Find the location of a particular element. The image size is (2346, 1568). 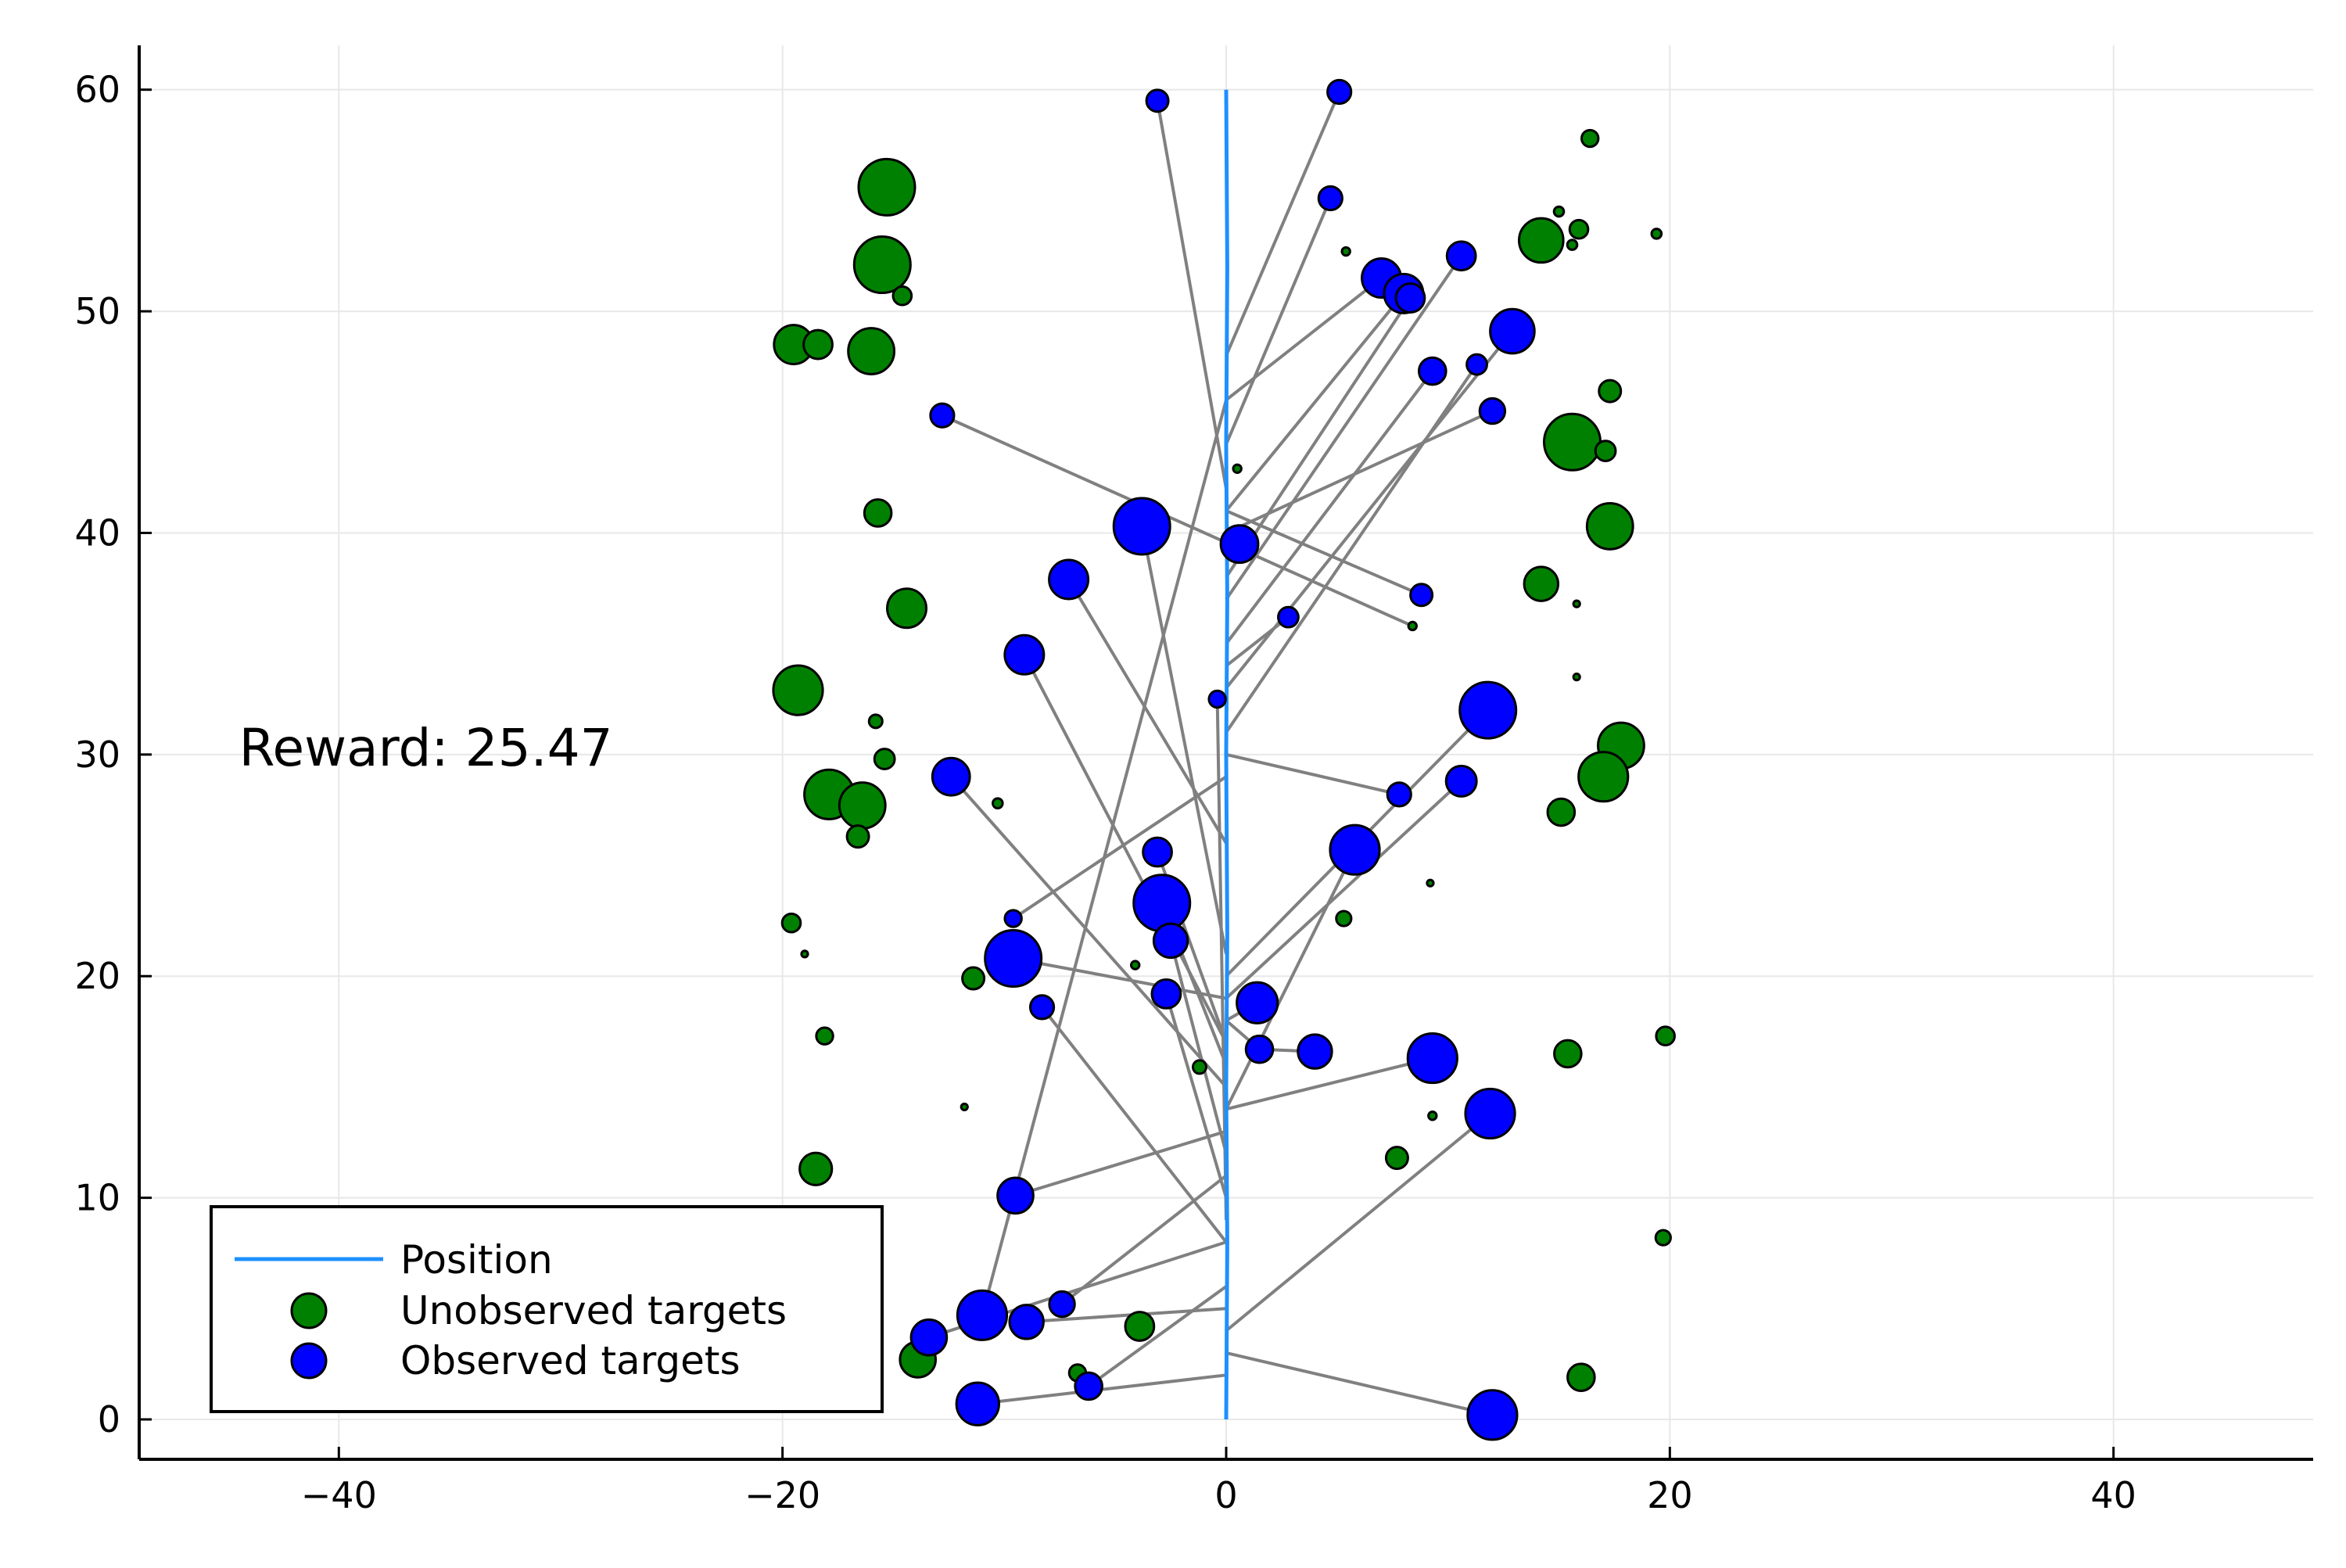

position-line-group is located at coordinates (1226, 754).